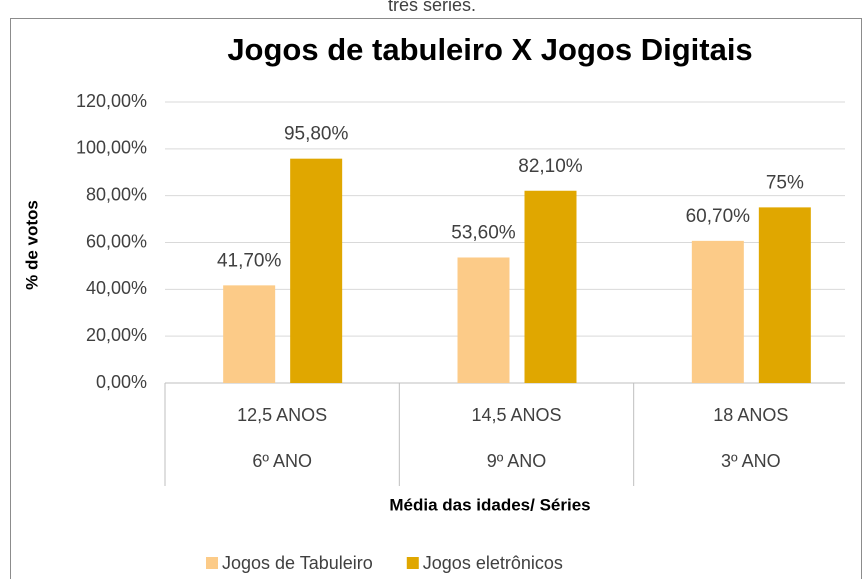 Image resolution: width=863 pixels, height=579 pixels. What do you see at coordinates (111, 101) in the screenshot?
I see `y-tick-label: 120,00%` at bounding box center [111, 101].